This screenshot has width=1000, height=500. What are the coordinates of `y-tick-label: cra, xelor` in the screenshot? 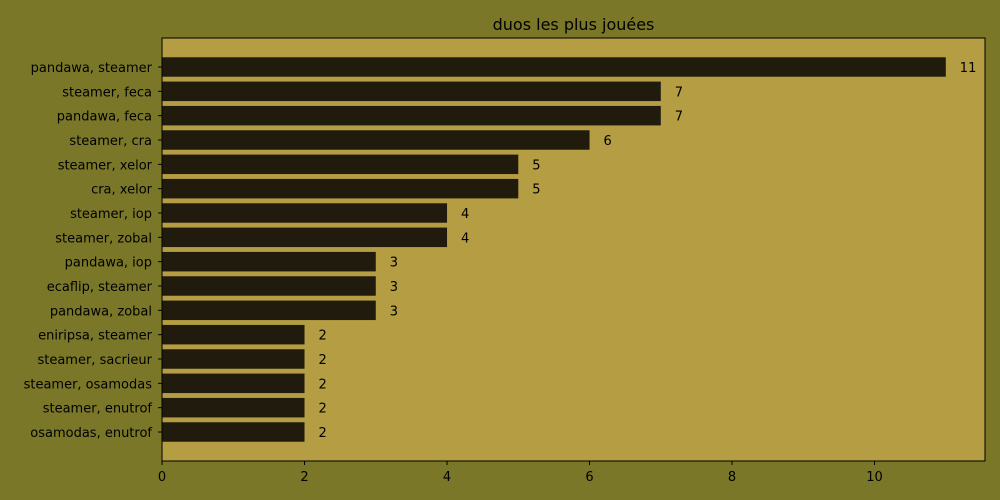 It's located at (122, 190).